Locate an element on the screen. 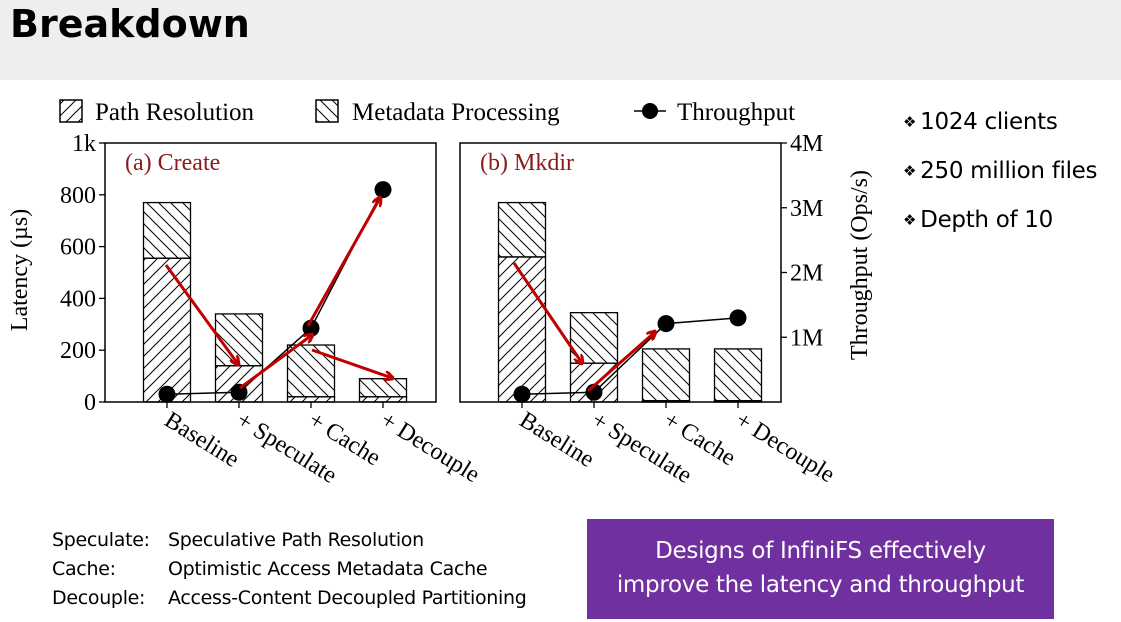 Image resolution: width=1121 pixels, height=622 pixels. glossary-row: Speculate: Speculative Path Resolution is located at coordinates (289, 540).